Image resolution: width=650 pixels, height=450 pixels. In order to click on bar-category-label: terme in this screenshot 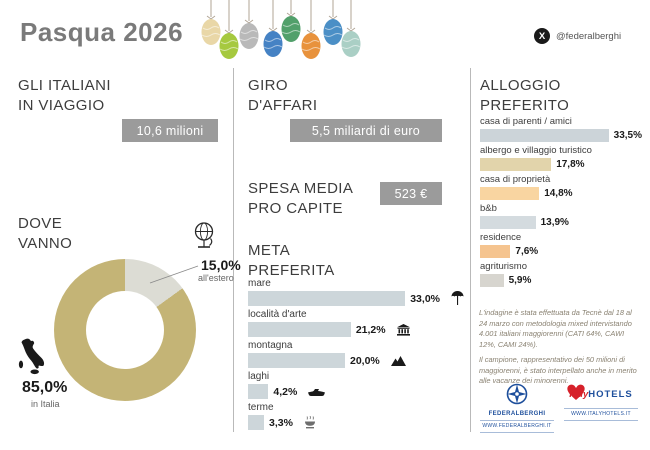, I will do `click(261, 407)`.